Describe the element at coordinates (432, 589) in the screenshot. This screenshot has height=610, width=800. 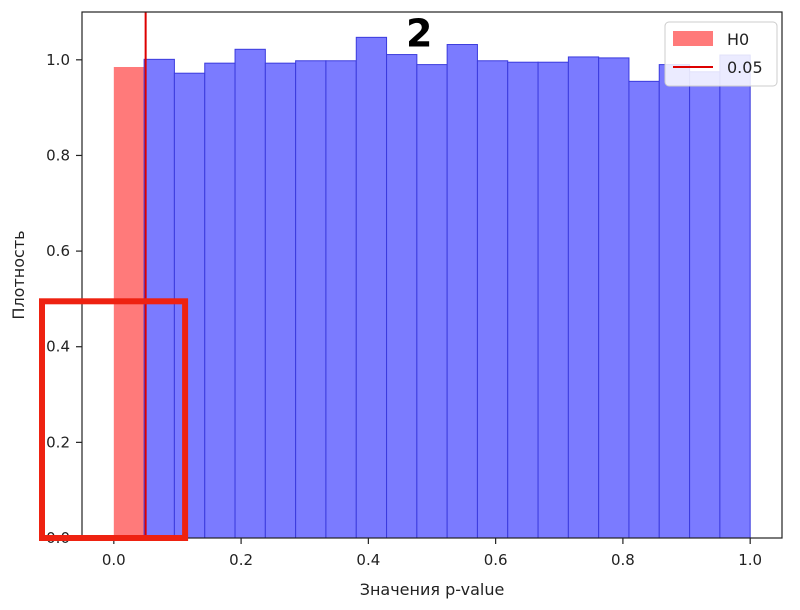
I see `x-axis-label: Значения p-value` at that location.